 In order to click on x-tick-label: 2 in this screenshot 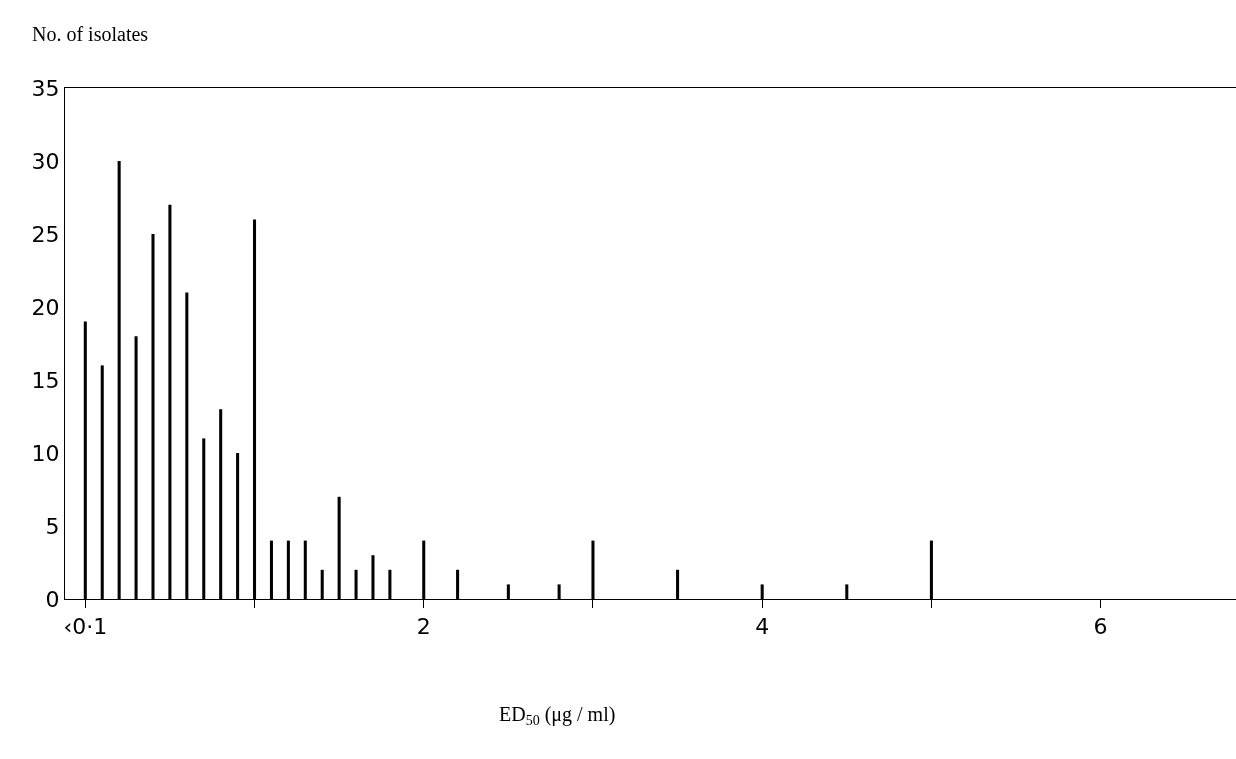, I will do `click(423, 627)`.